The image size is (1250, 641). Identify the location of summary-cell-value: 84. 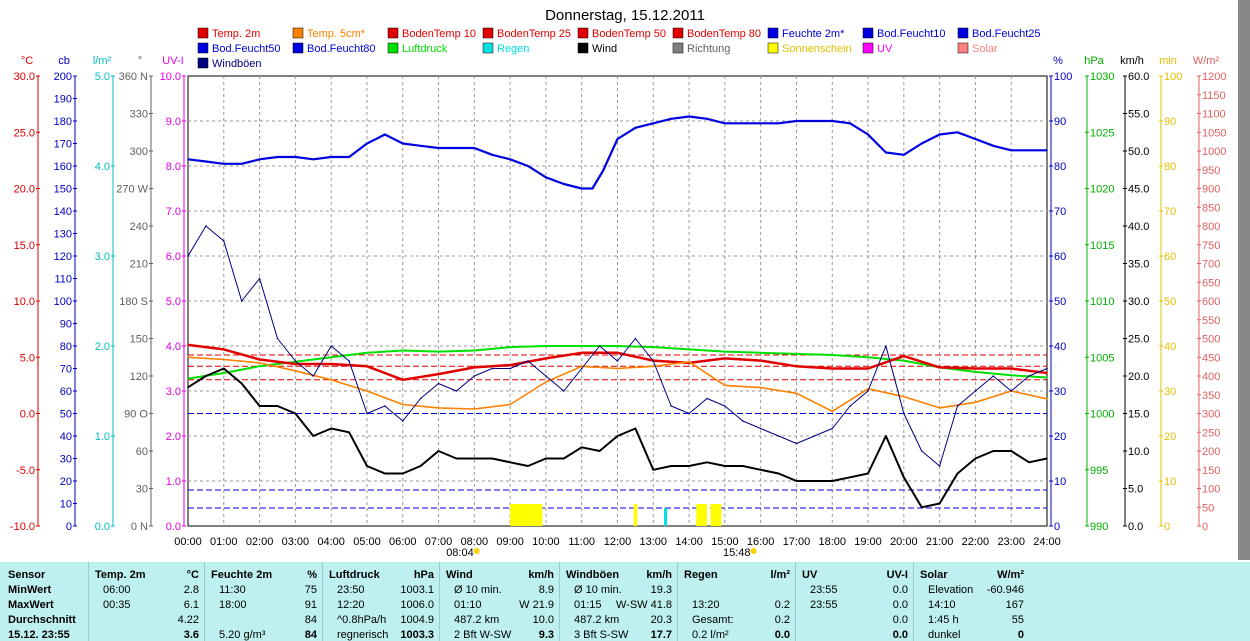
(310, 635).